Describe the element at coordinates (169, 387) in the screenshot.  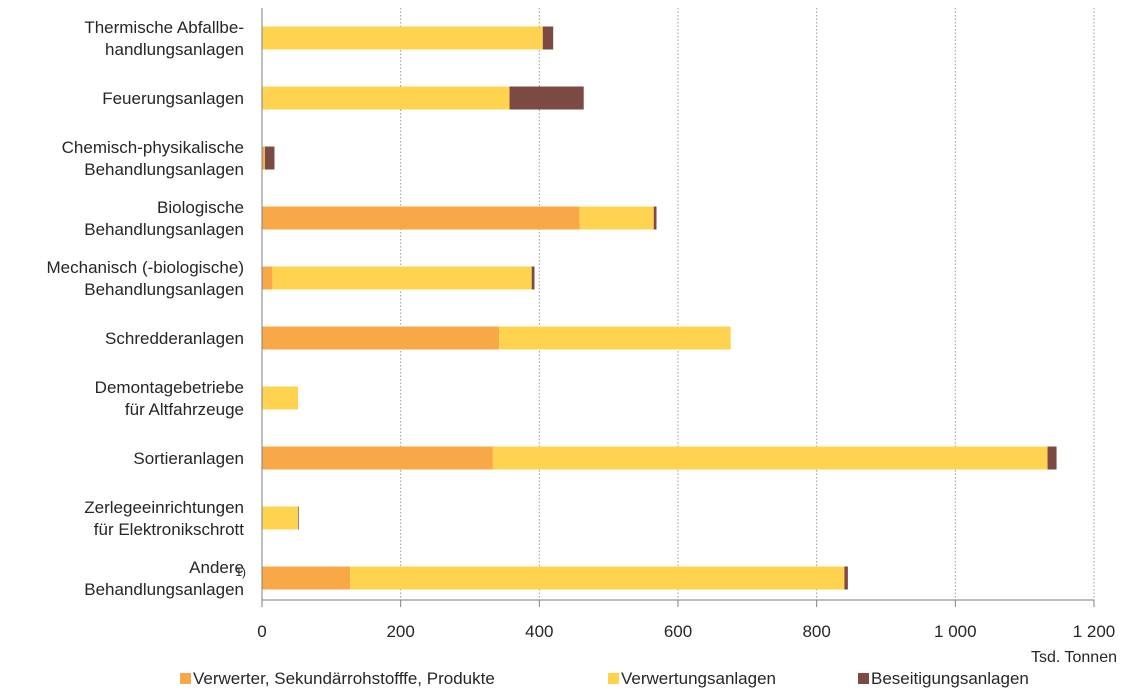
I see `category-label: Demontagebetriebe` at that location.